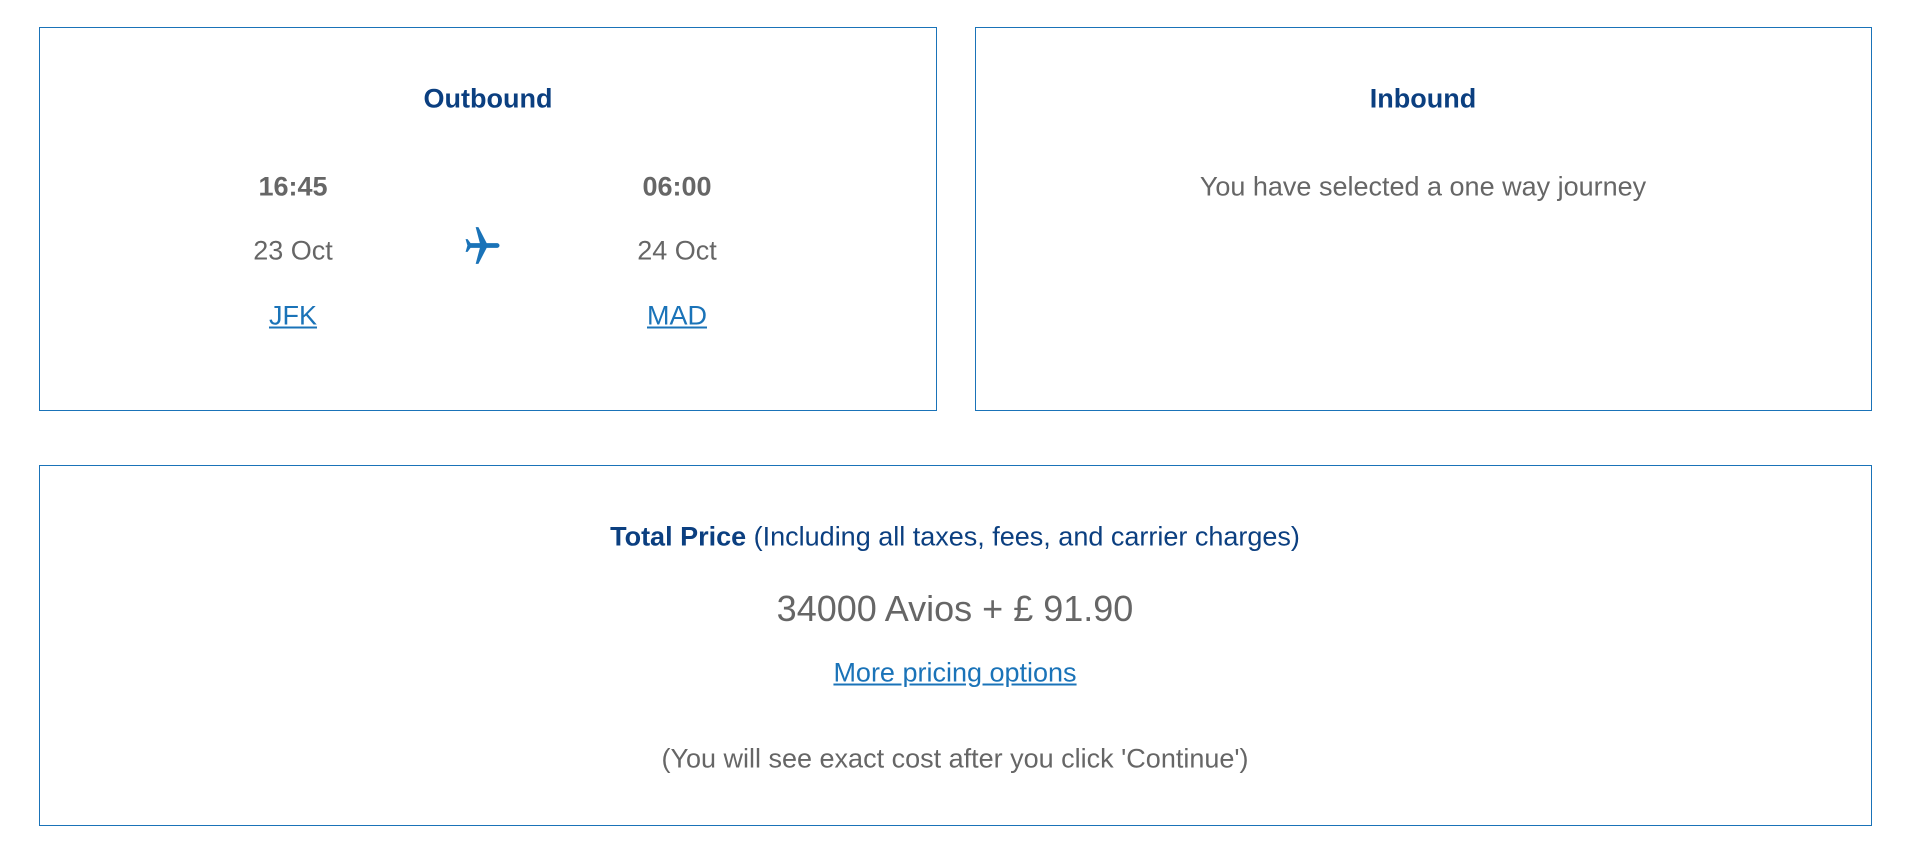  Describe the element at coordinates (677, 186) in the screenshot. I see `arrival-time: 06:00` at that location.